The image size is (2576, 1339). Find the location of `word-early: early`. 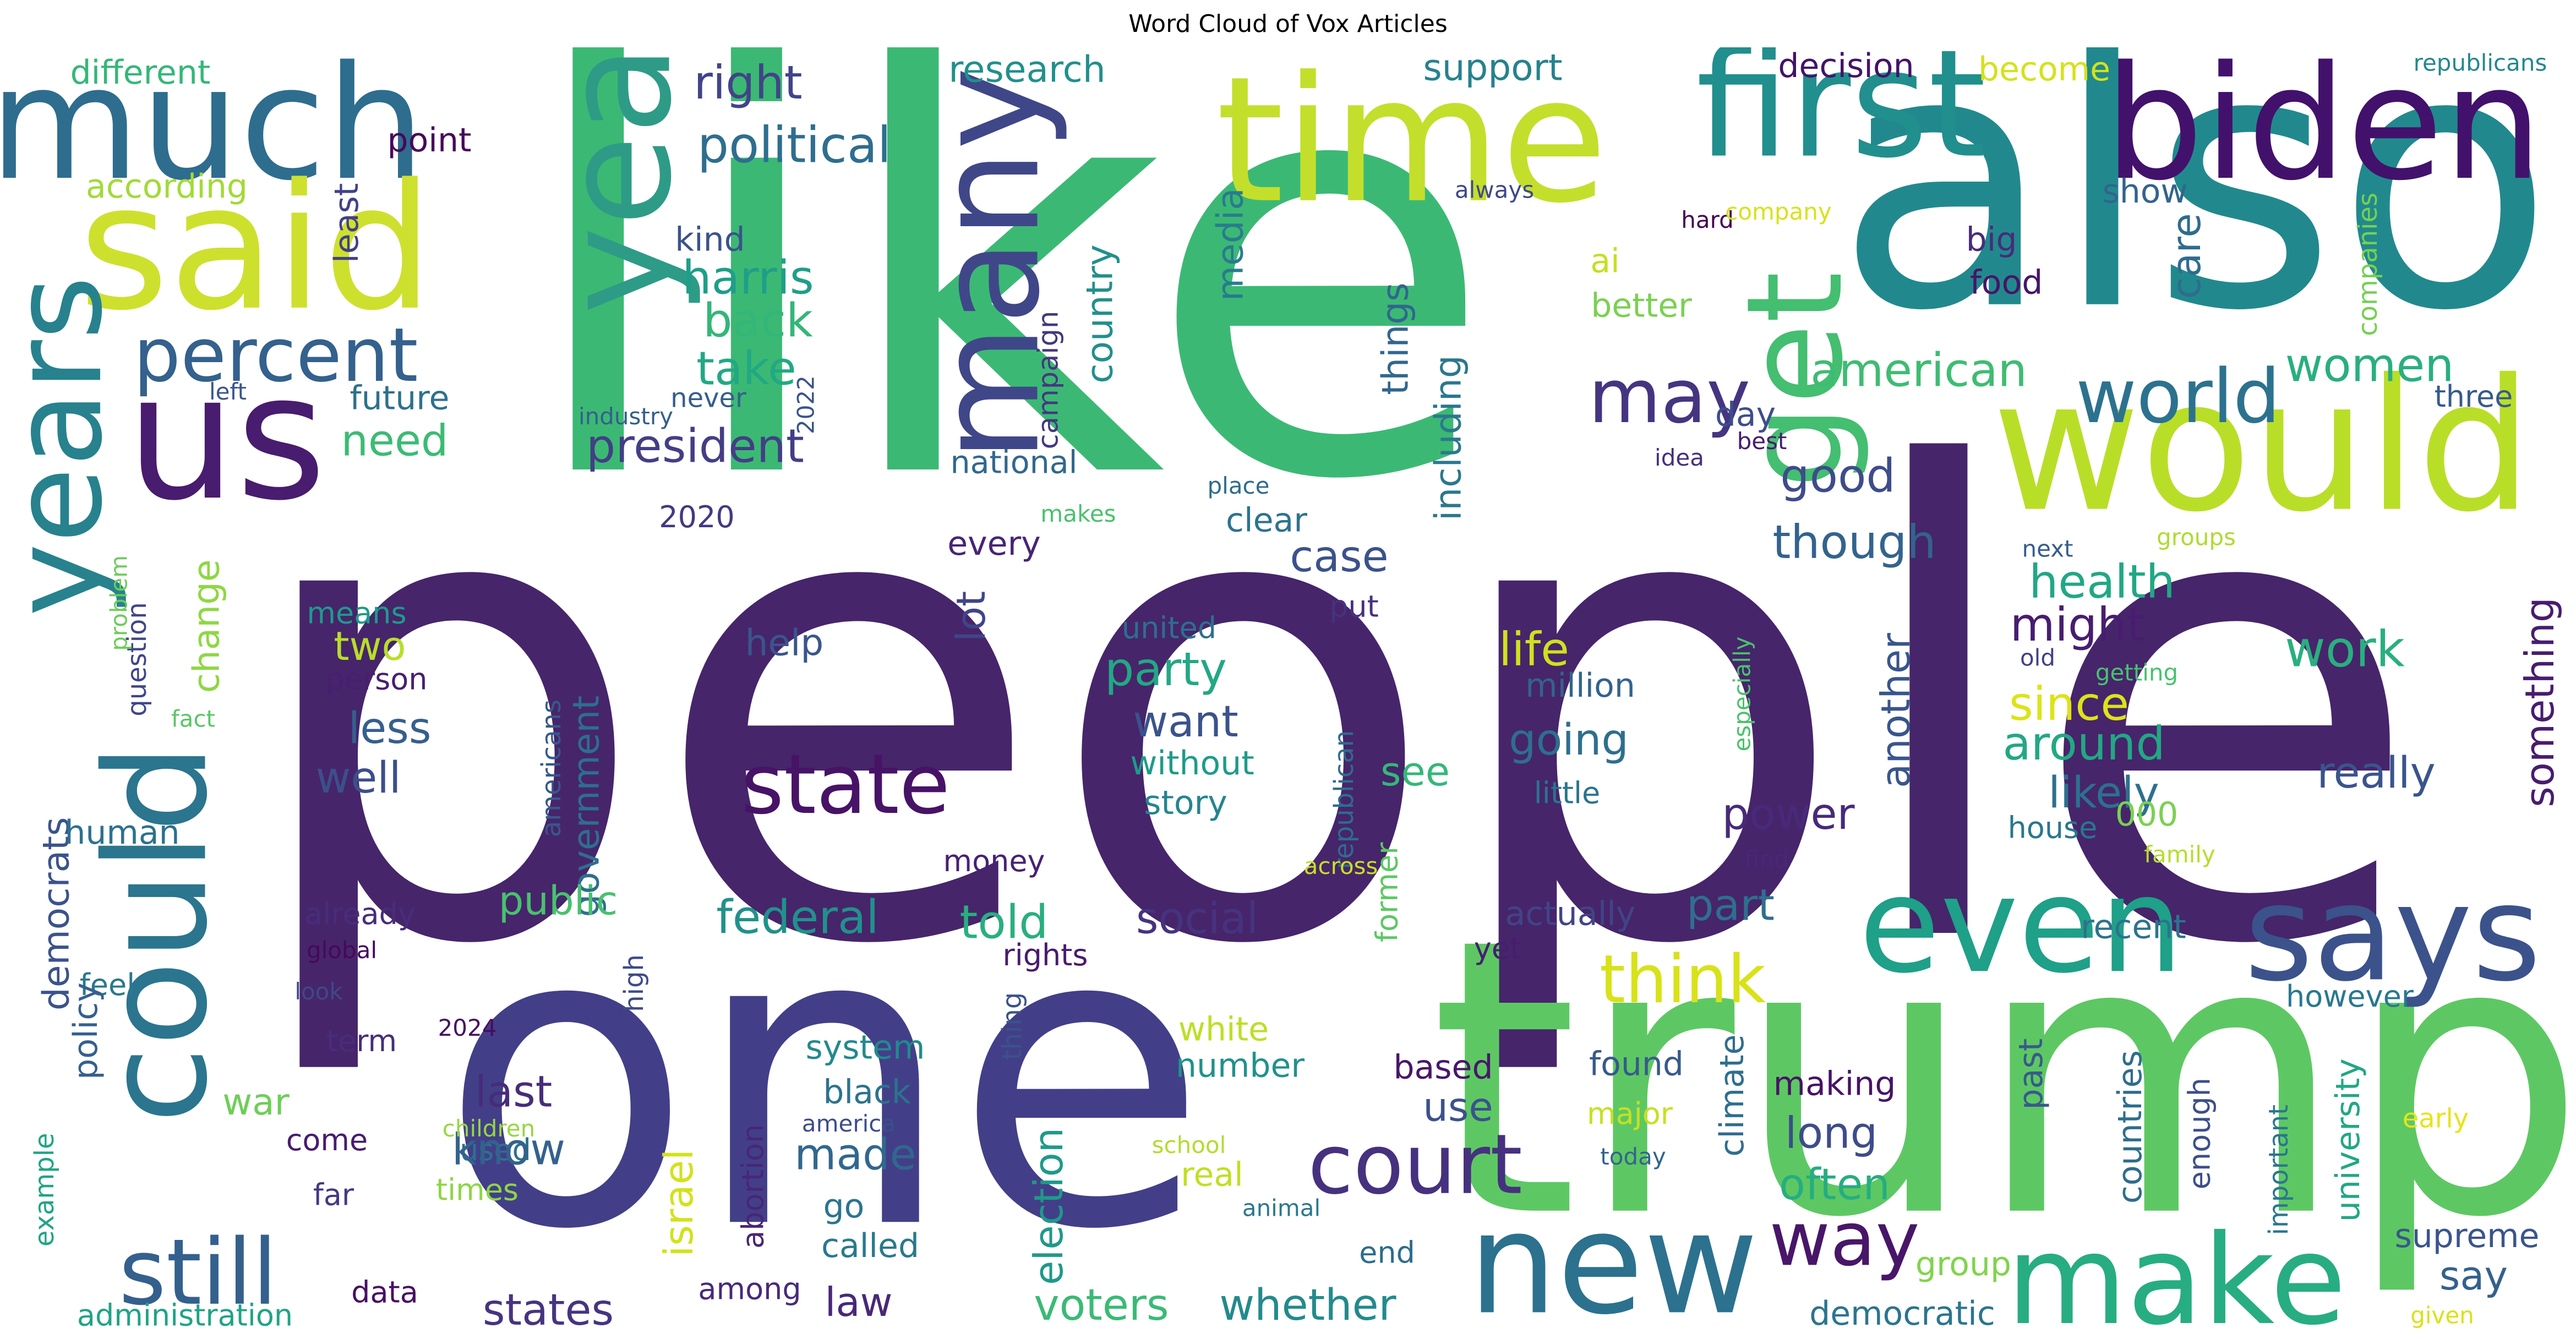

word-early: early is located at coordinates (2436, 1118).